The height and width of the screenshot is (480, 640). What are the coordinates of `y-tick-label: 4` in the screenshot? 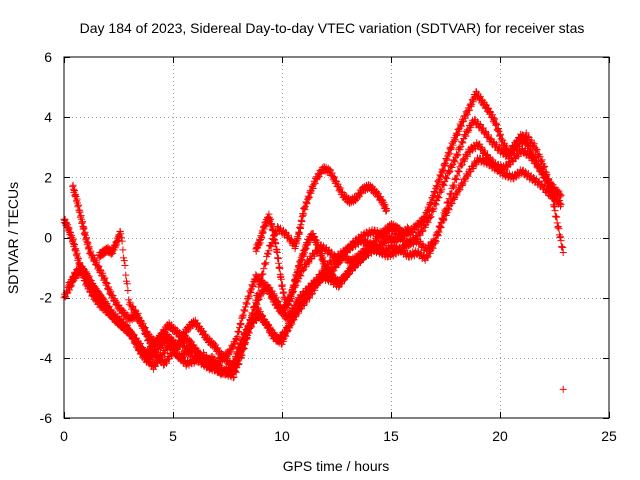 It's located at (48, 117).